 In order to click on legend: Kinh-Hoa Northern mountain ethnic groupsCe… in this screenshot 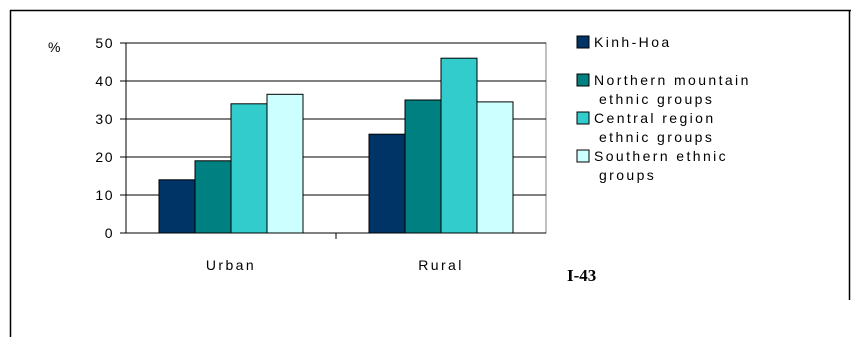, I will do `click(663, 108)`.